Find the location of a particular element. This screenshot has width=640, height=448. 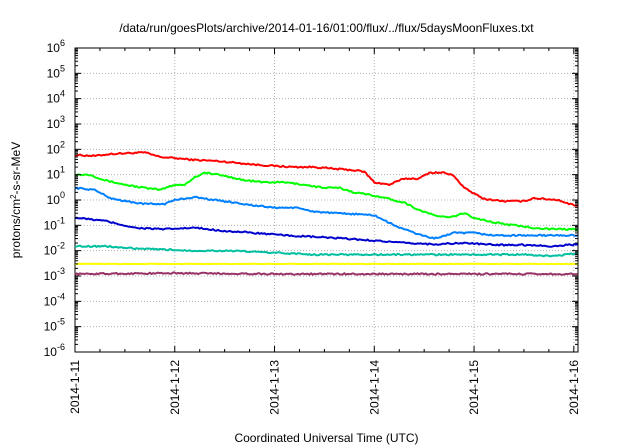

y-axis-label-prefix: protons/cm is located at coordinates (16, 228).